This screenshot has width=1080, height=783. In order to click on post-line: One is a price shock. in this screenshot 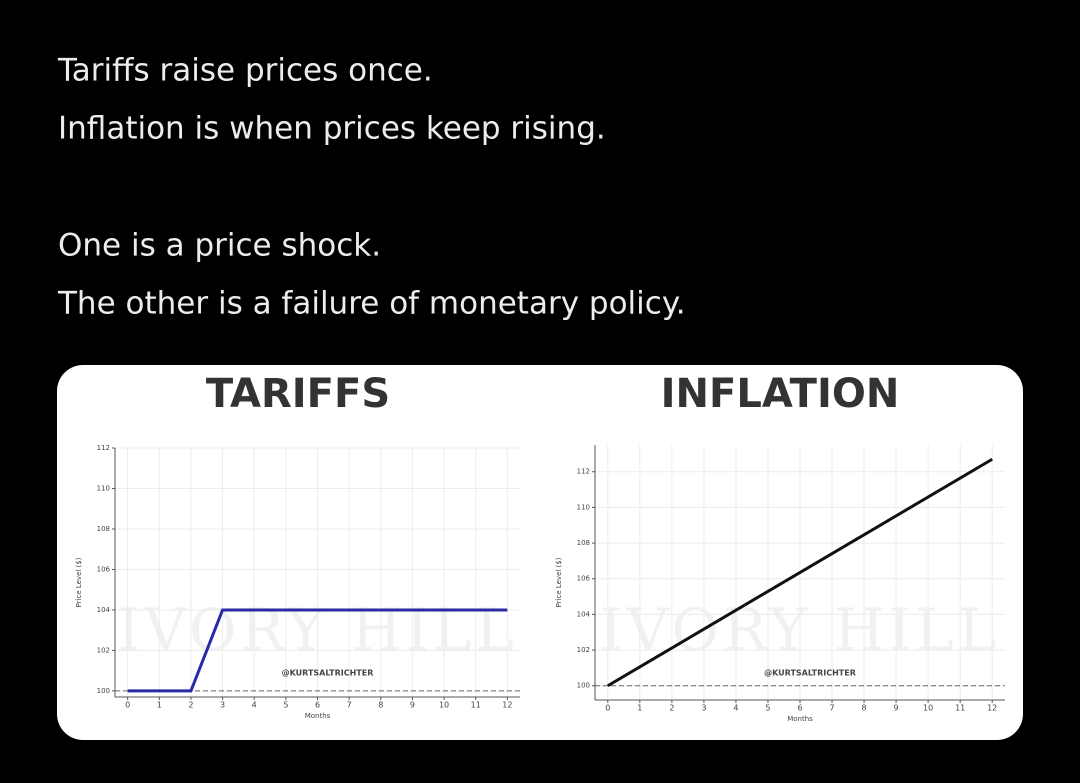, I will do `click(219, 246)`.